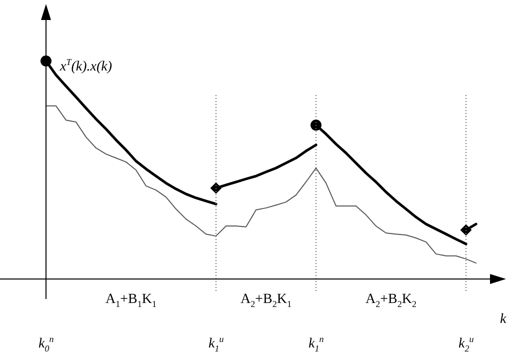 The width and height of the screenshot is (512, 355). Describe the element at coordinates (266, 300) in the screenshot. I see `text: A$_{2}$+B$_{2}$K$_{1}$` at that location.